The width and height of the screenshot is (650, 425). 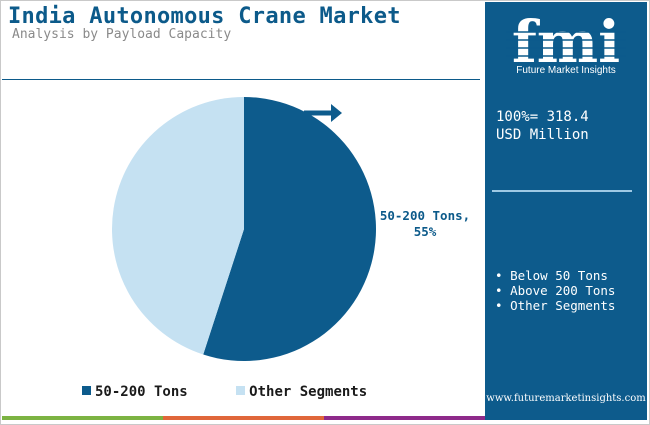 I want to click on chart-subtitle: Analysis by Payload Capacity, so click(x=122, y=34).